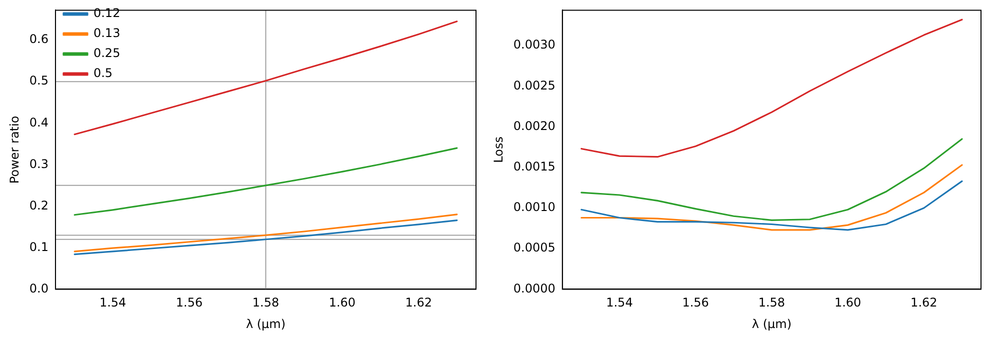  Describe the element at coordinates (534, 85) in the screenshot. I see `y-tick-label: 0.0025` at that location.